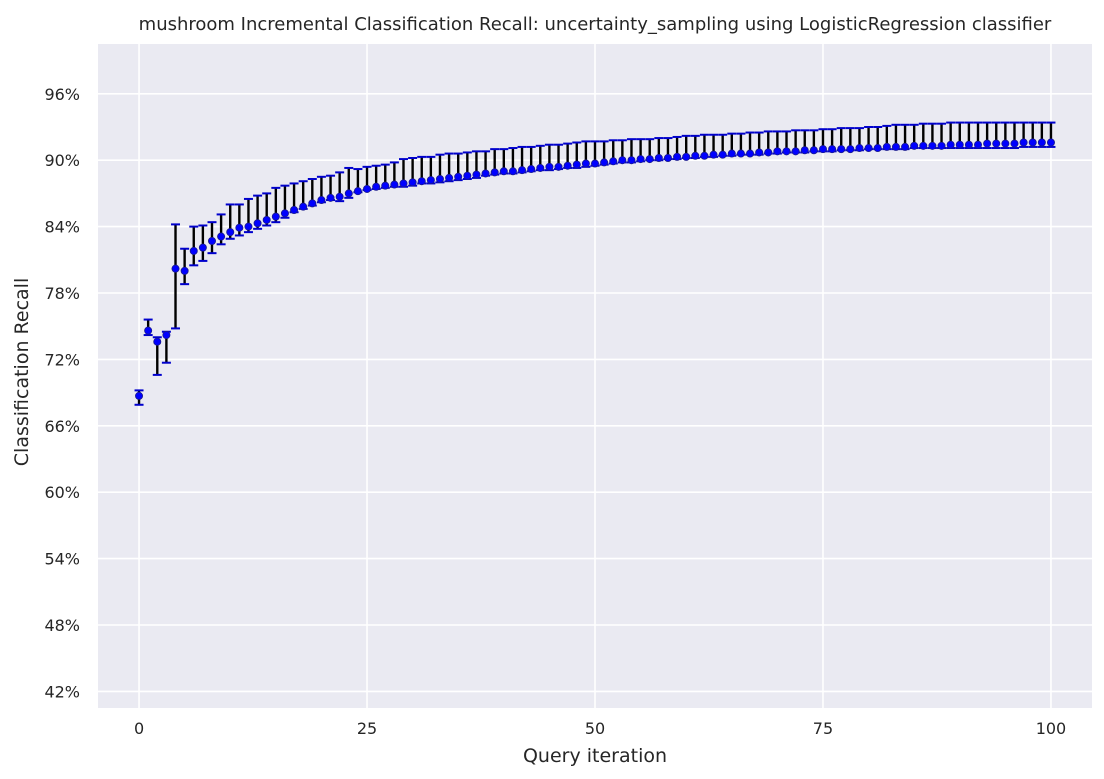  Describe the element at coordinates (367, 728) in the screenshot. I see `x-tick-label: 25` at that location.